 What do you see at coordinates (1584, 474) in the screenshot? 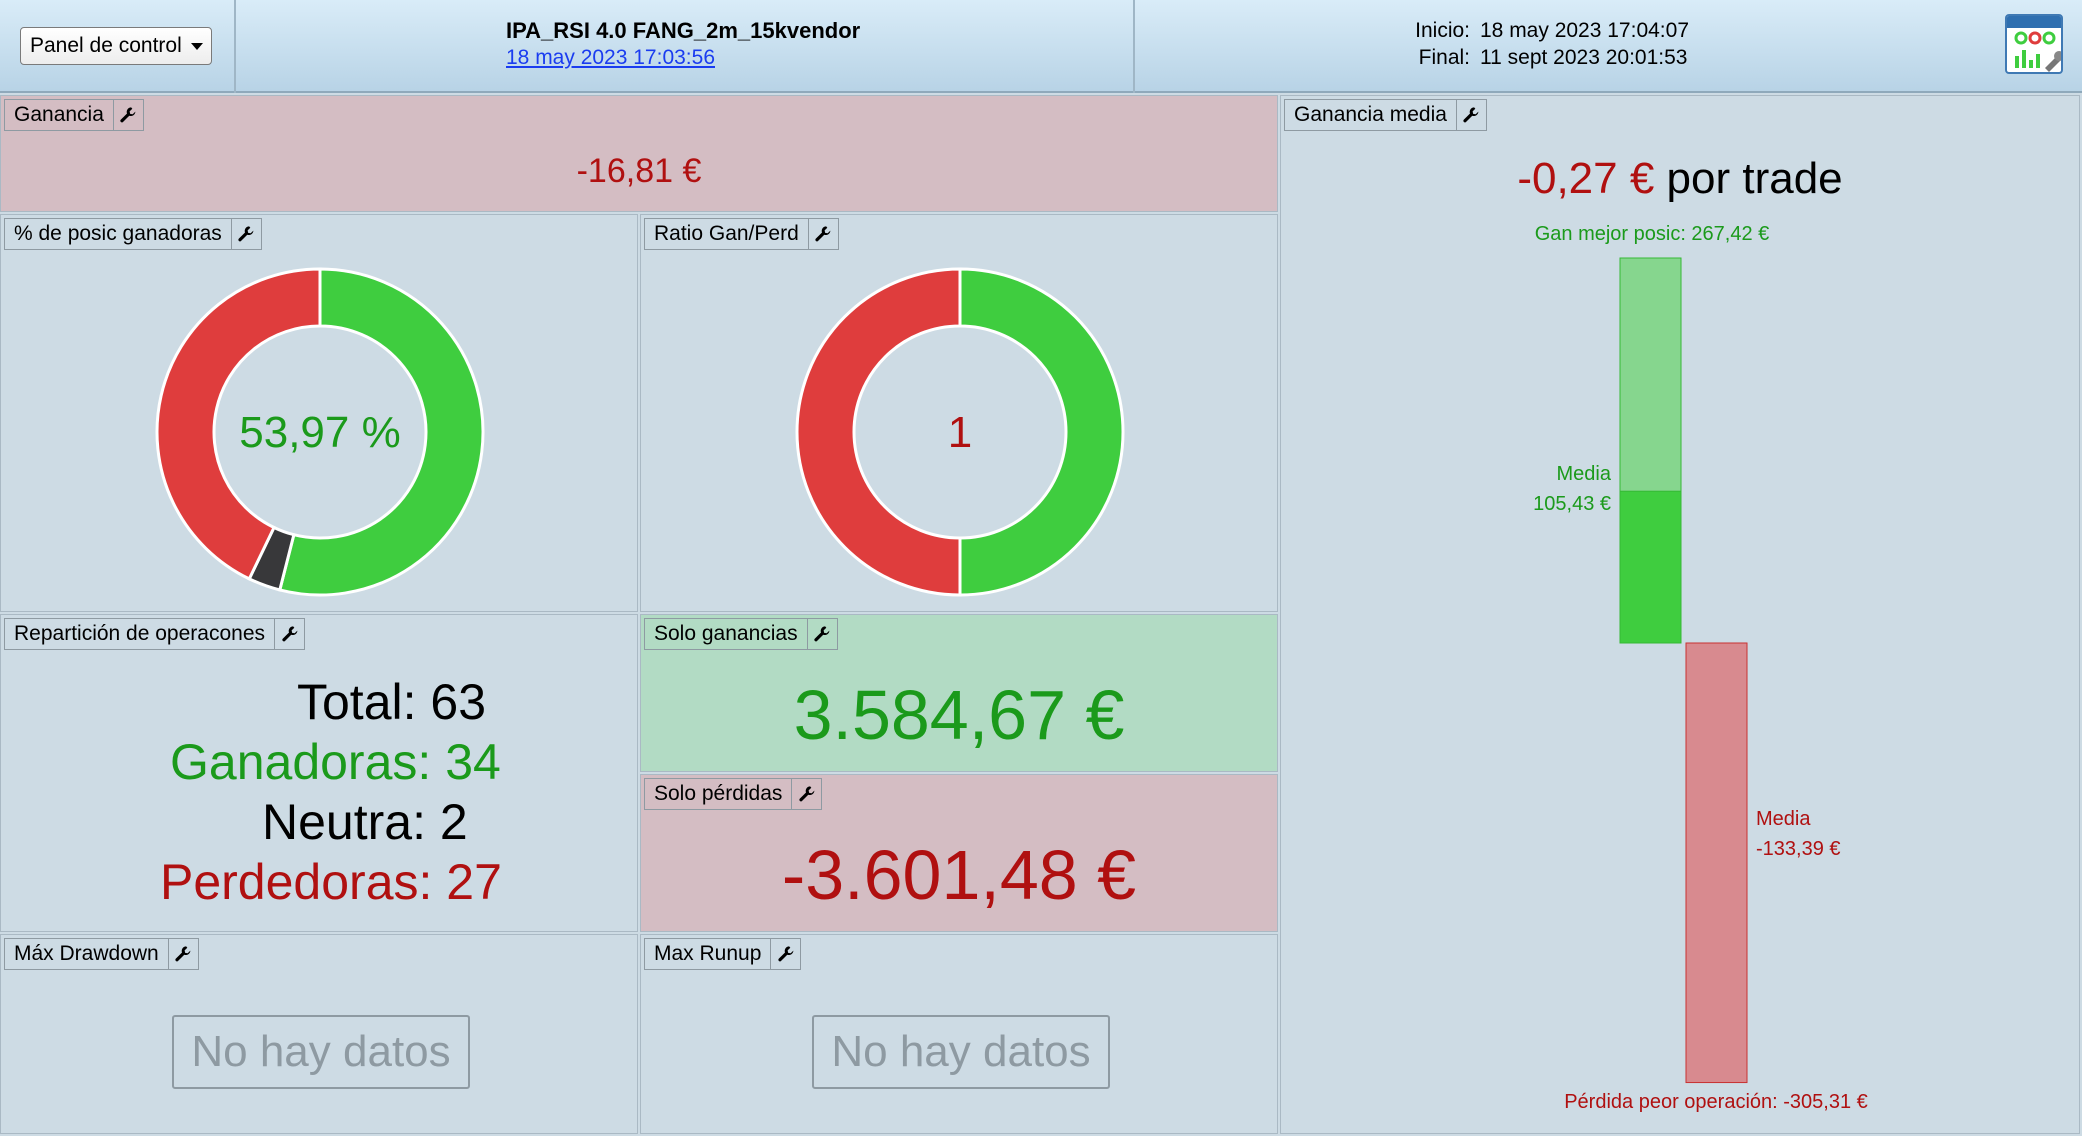
I see `win-mean-label: Media` at bounding box center [1584, 474].